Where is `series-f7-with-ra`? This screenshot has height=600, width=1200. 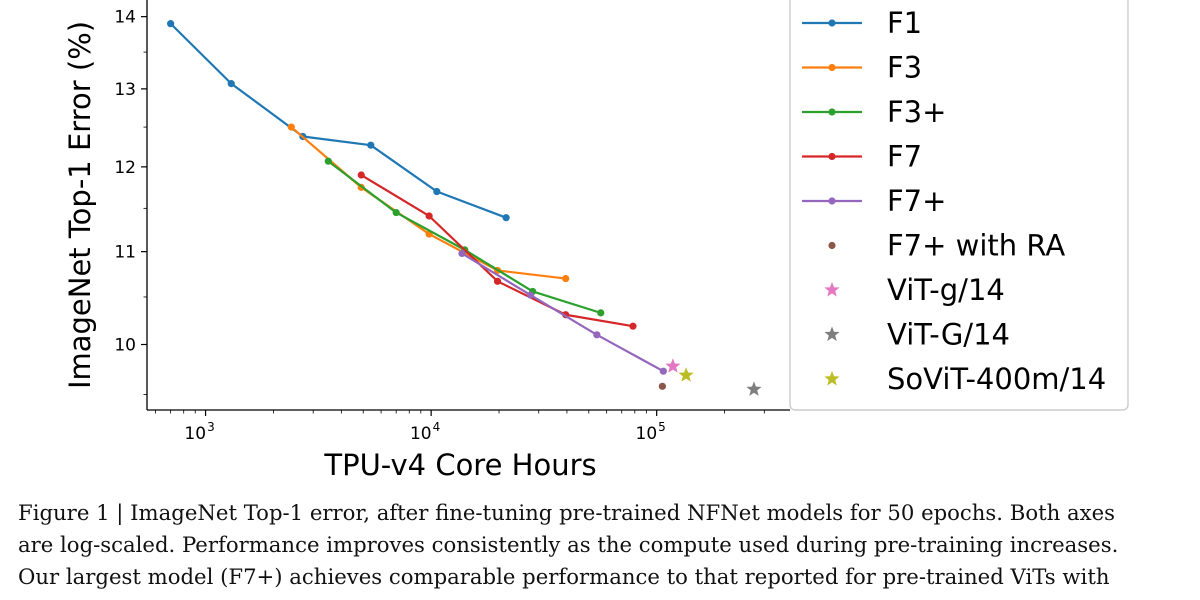 series-f7-with-ra is located at coordinates (662, 386).